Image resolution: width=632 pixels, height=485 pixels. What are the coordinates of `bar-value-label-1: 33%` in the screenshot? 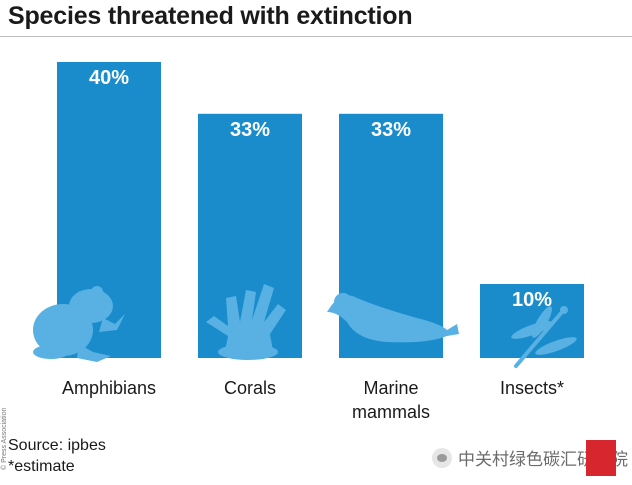 It's located at (250, 130).